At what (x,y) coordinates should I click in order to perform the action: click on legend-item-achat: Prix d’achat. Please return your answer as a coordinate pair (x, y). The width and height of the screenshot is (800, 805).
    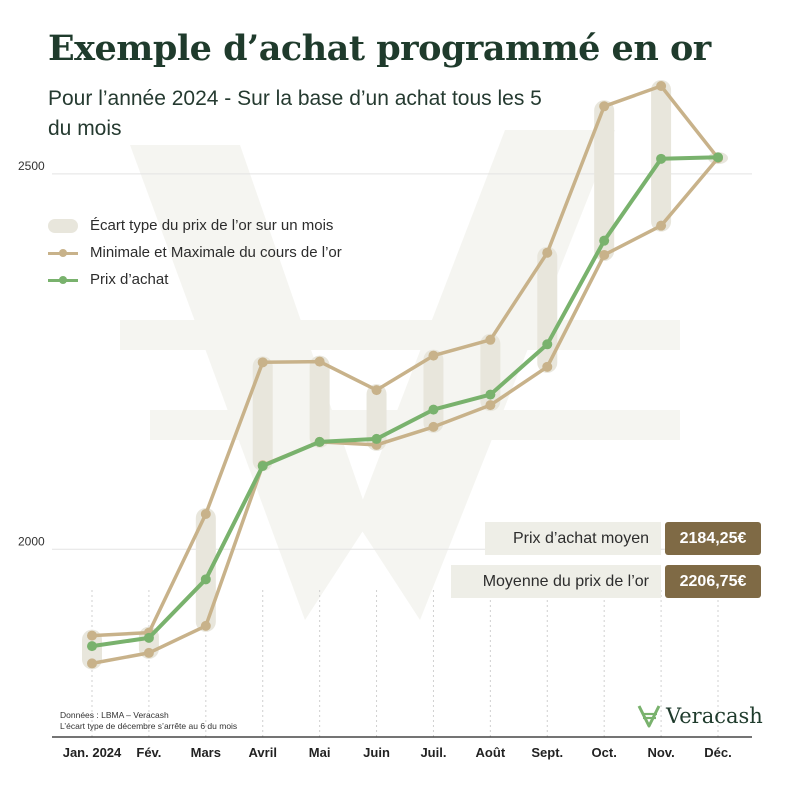
    Looking at the image, I should click on (195, 279).